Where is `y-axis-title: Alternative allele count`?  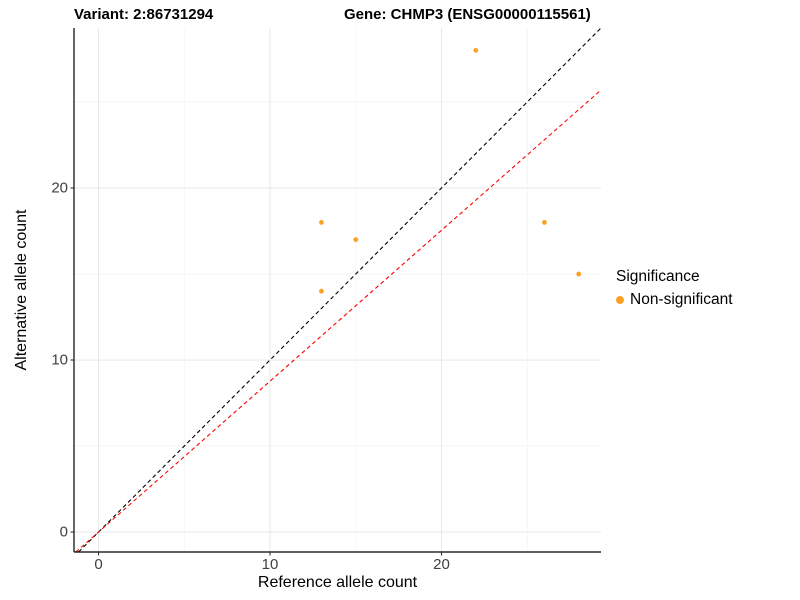
y-axis-title: Alternative allele count is located at coordinates (21, 290).